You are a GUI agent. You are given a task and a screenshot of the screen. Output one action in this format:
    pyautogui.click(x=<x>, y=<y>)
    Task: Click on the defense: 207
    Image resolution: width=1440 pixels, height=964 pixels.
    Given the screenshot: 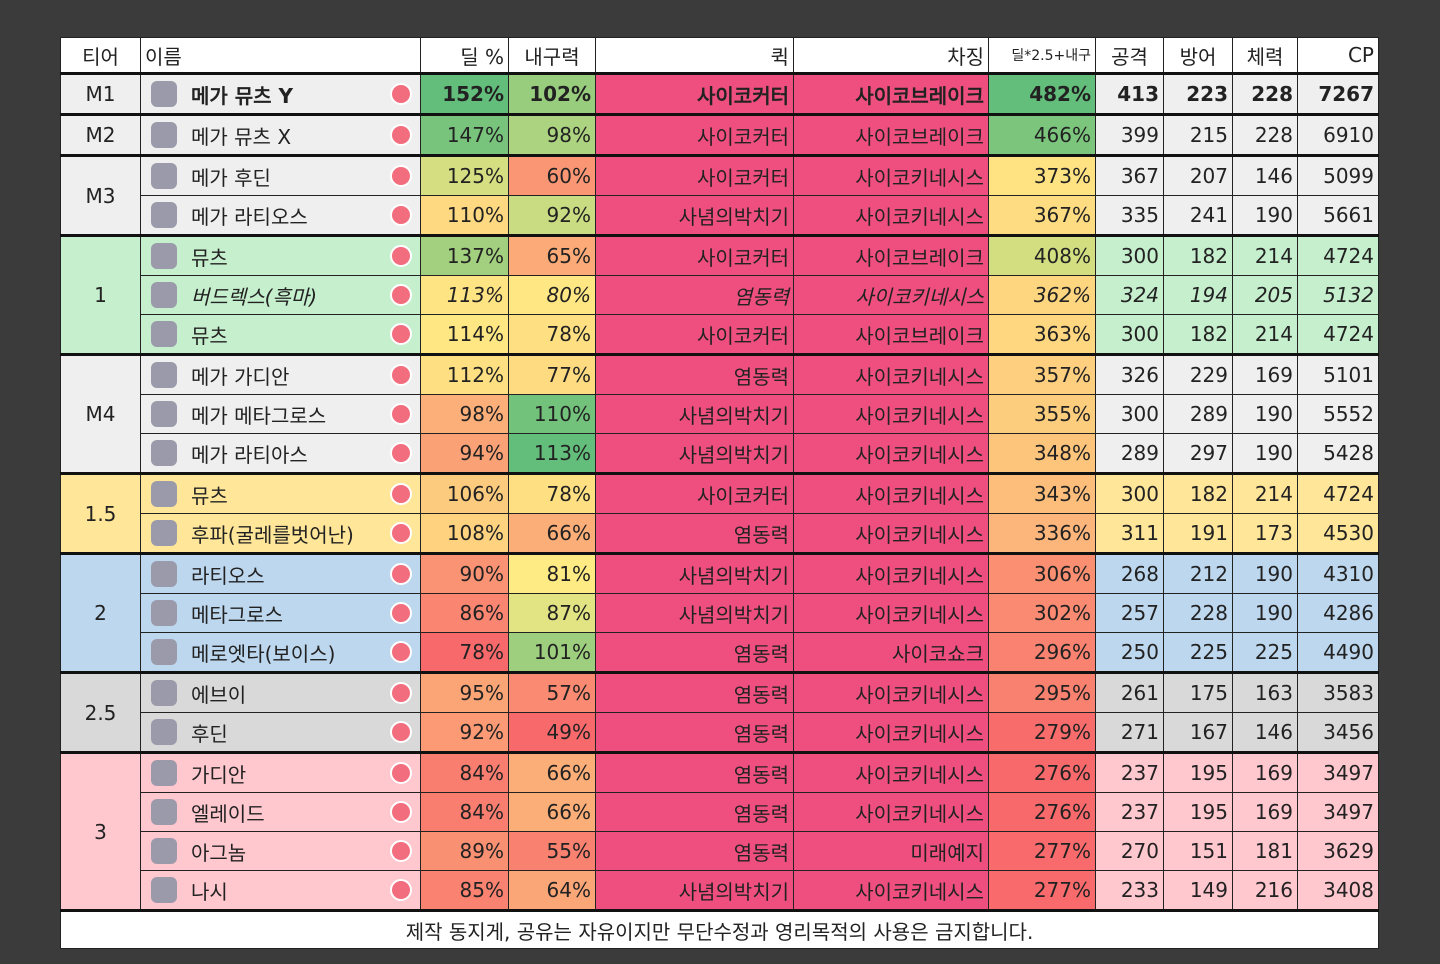 What is the action you would take?
    pyautogui.click(x=1198, y=175)
    